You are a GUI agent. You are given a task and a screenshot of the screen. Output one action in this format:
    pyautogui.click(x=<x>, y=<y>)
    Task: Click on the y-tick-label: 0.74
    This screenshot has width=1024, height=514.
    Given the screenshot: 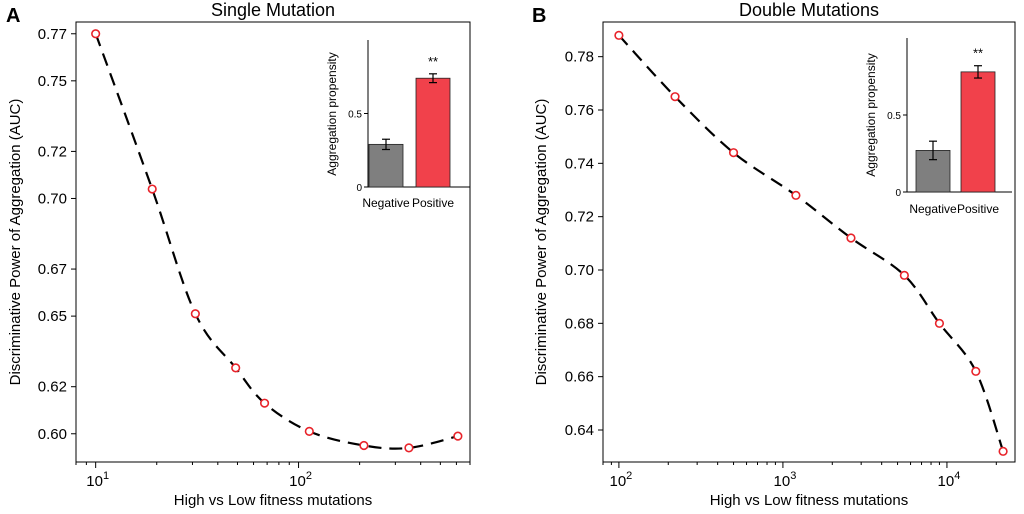 What is the action you would take?
    pyautogui.click(x=579, y=163)
    